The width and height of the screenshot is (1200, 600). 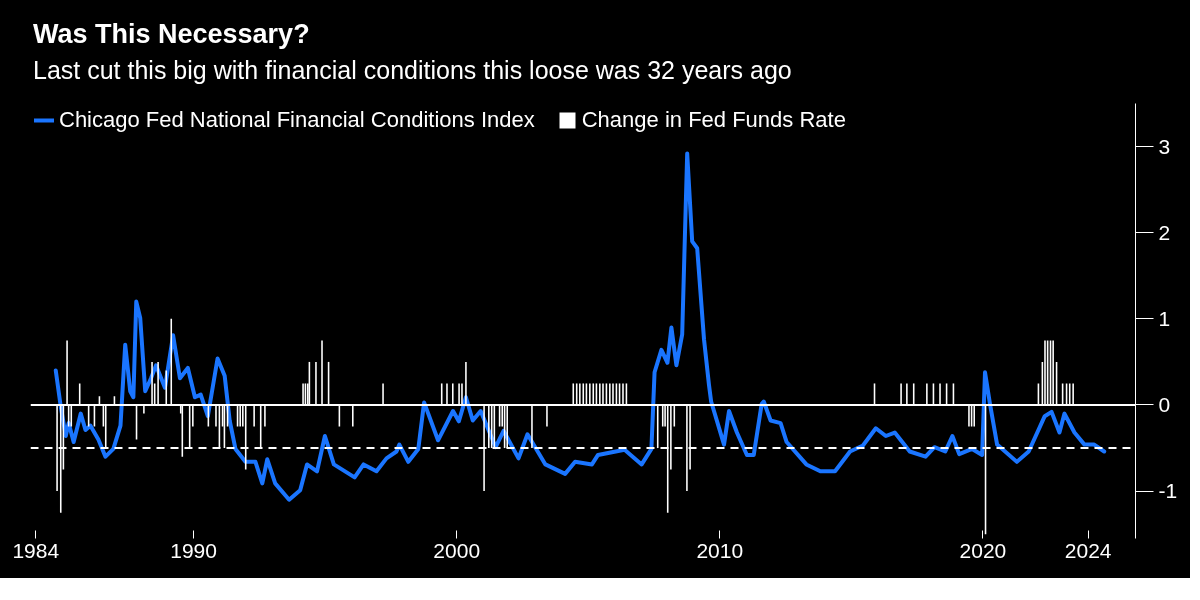 What do you see at coordinates (457, 550) in the screenshot?
I see `x-tick-label: 2000` at bounding box center [457, 550].